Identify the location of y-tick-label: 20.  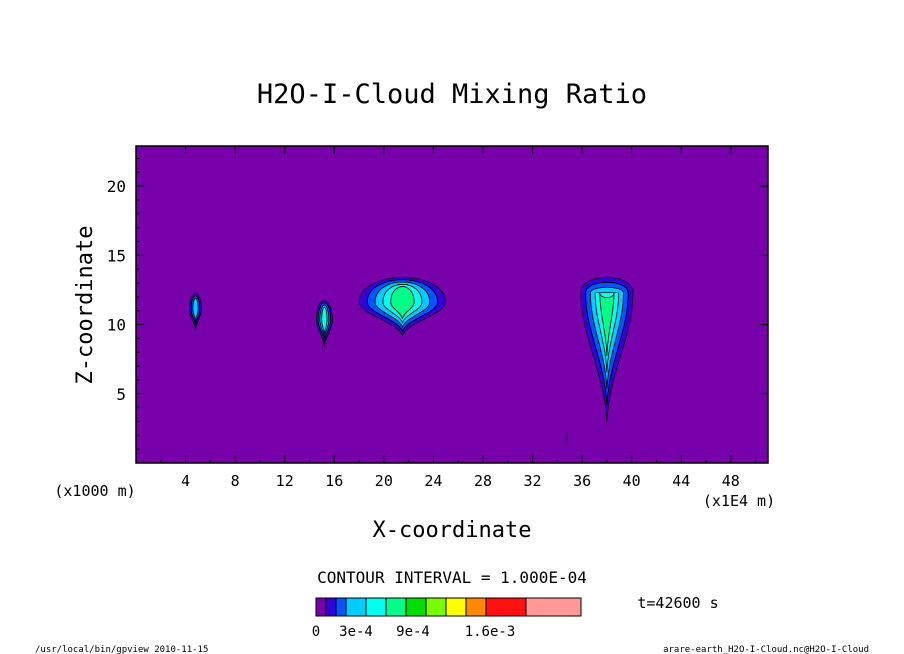
(116, 186).